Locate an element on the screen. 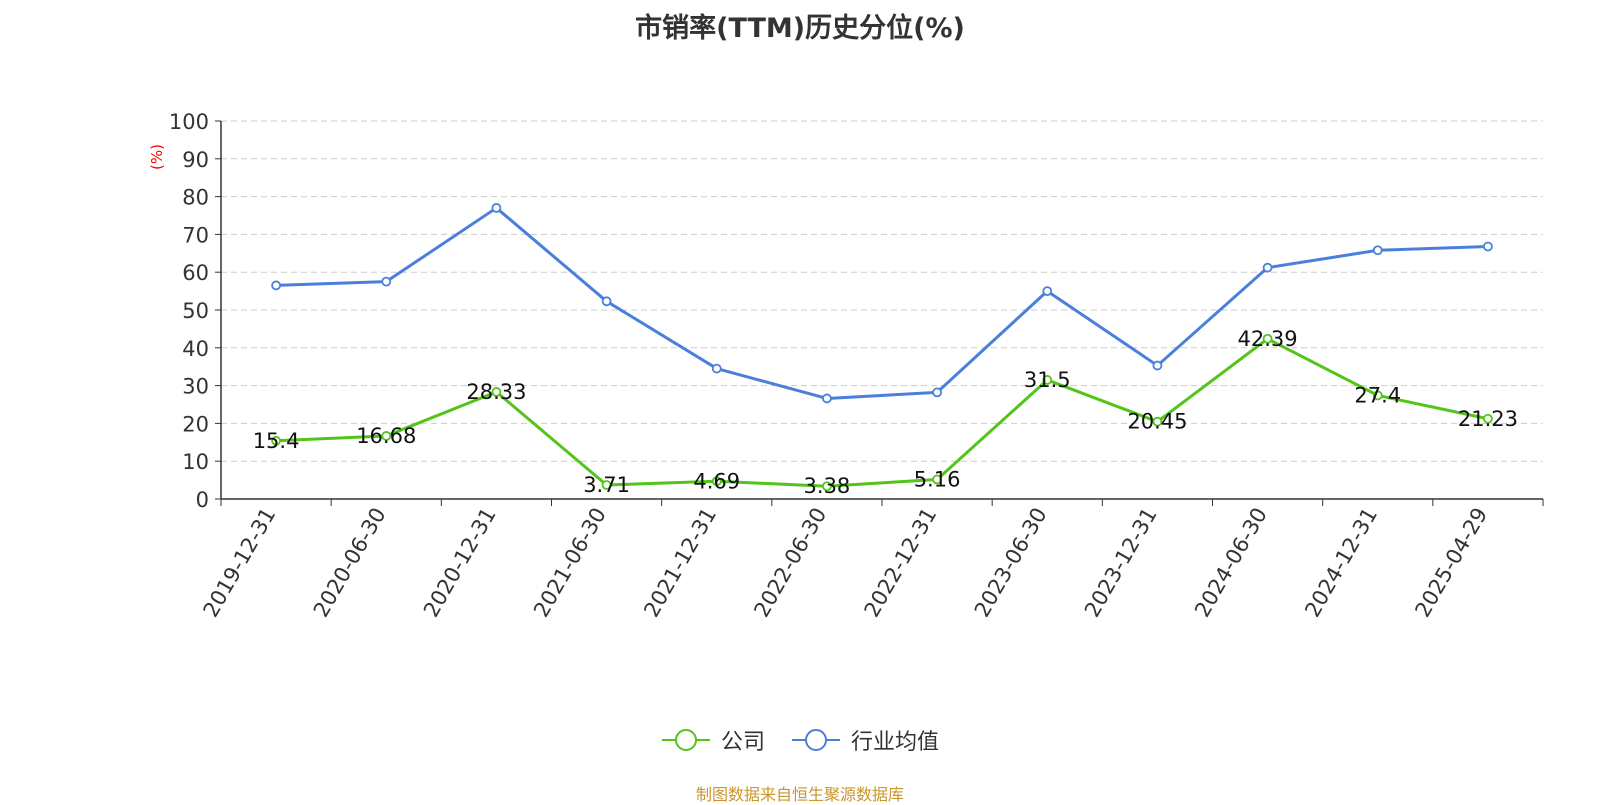 This screenshot has width=1600, height=805. legend-label: 行业均值 is located at coordinates (895, 742).